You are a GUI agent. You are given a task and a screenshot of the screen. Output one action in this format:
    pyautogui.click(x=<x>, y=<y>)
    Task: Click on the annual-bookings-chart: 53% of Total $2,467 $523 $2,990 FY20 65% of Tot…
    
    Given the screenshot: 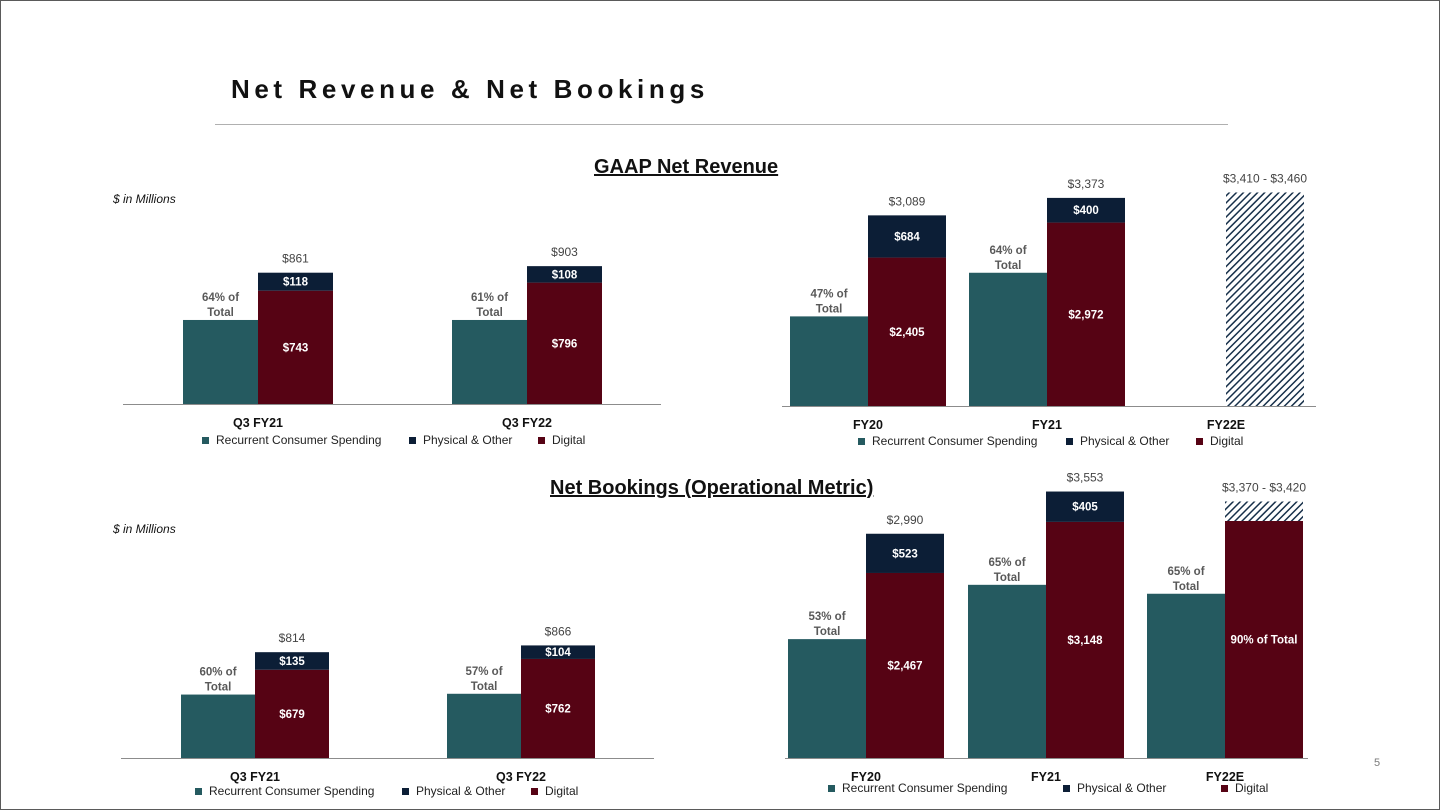 What is the action you would take?
    pyautogui.click(x=1046, y=633)
    